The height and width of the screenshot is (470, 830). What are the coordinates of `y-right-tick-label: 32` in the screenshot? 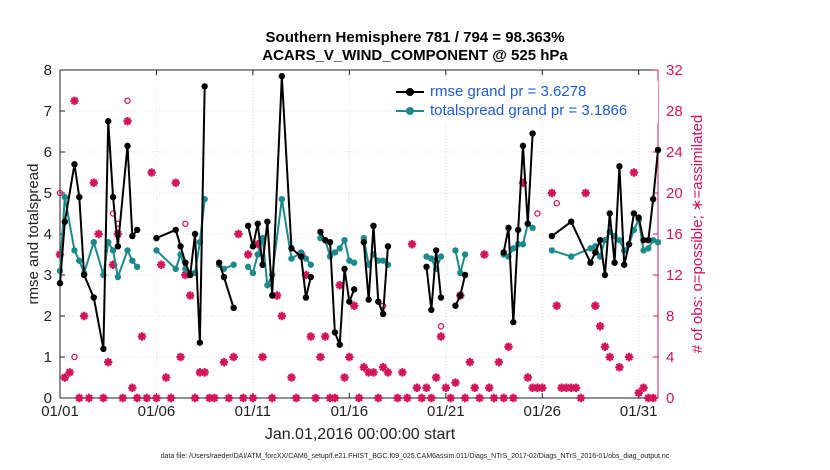 It's located at (674, 70).